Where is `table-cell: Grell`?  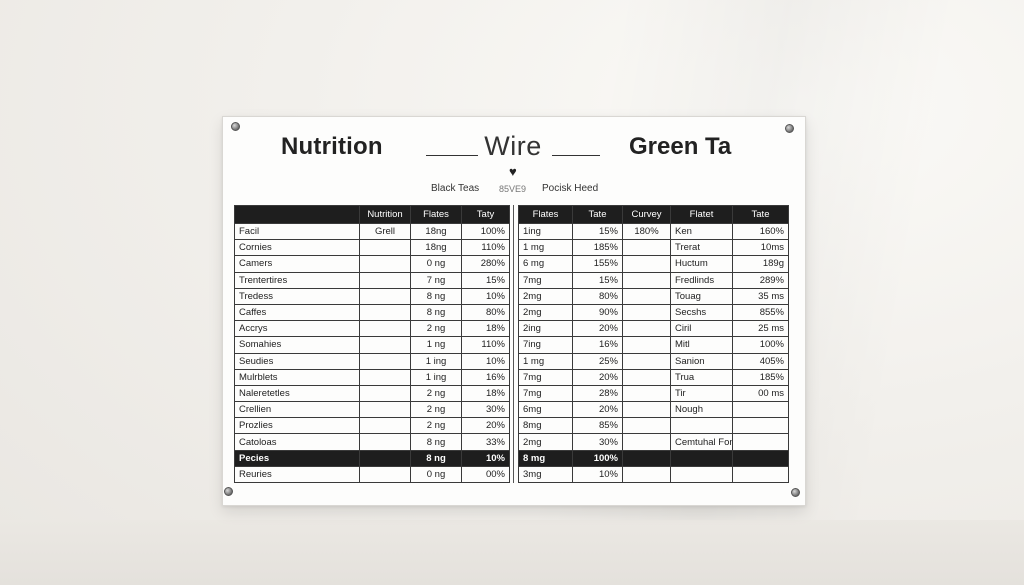 table-cell: Grell is located at coordinates (385, 231).